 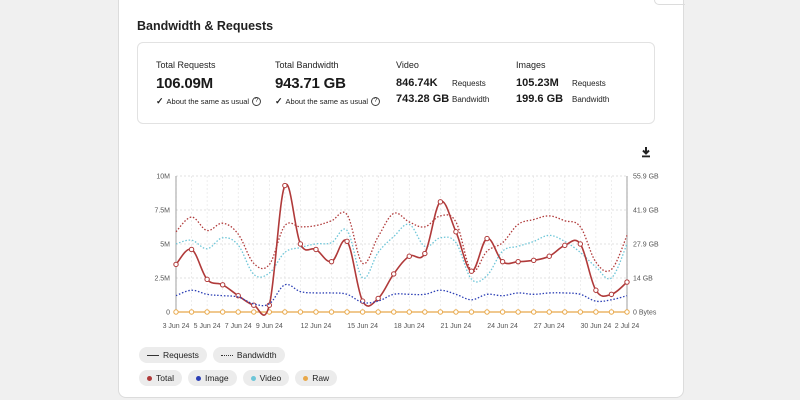 I want to click on video-bandwidth-label: Bandwidth, so click(x=471, y=99).